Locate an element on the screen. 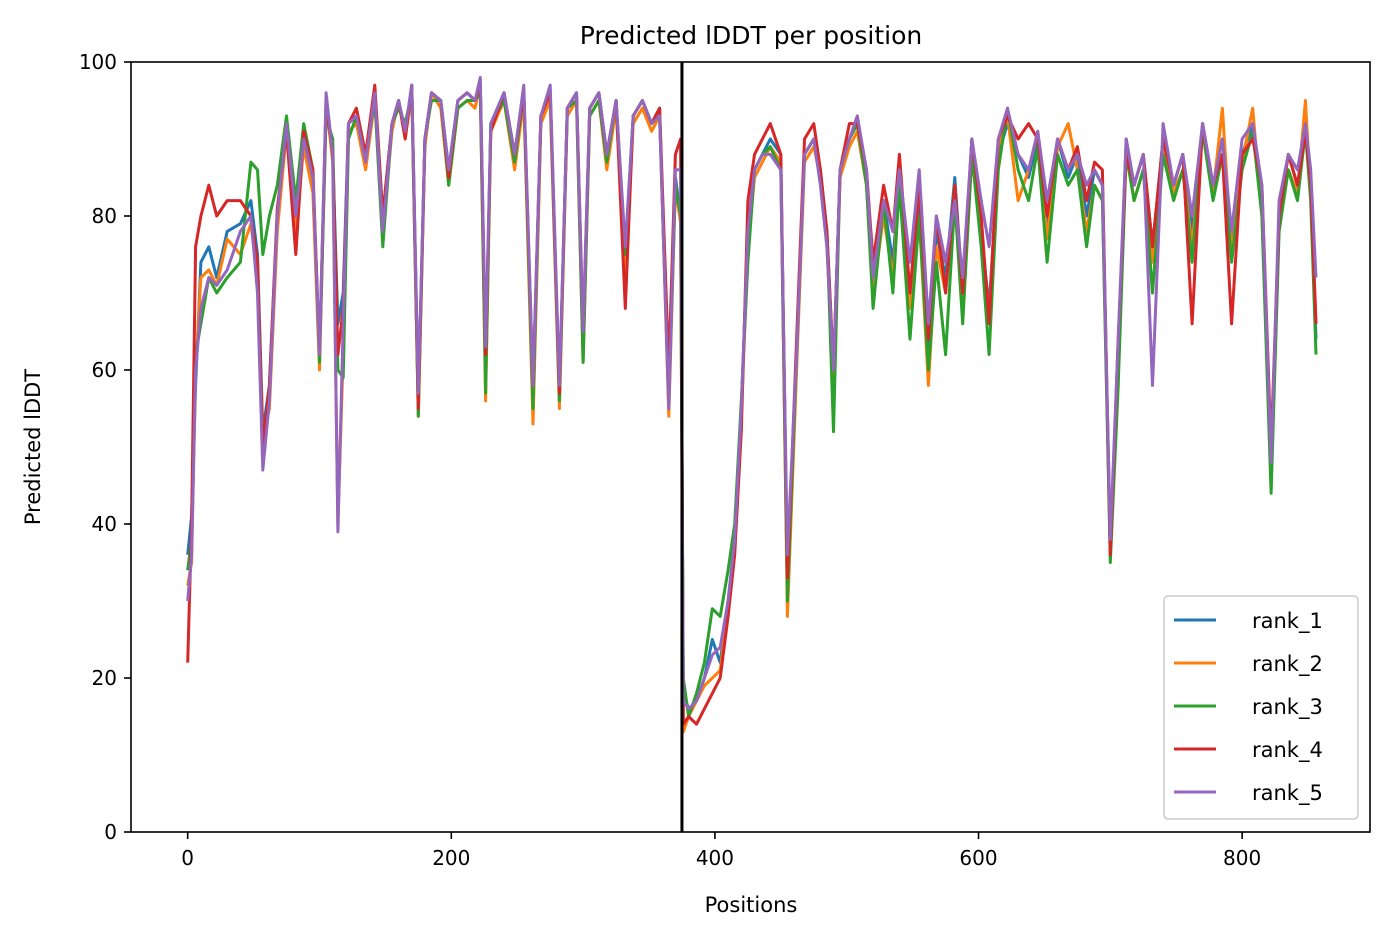  y-tick-label: 20 is located at coordinates (104, 678).